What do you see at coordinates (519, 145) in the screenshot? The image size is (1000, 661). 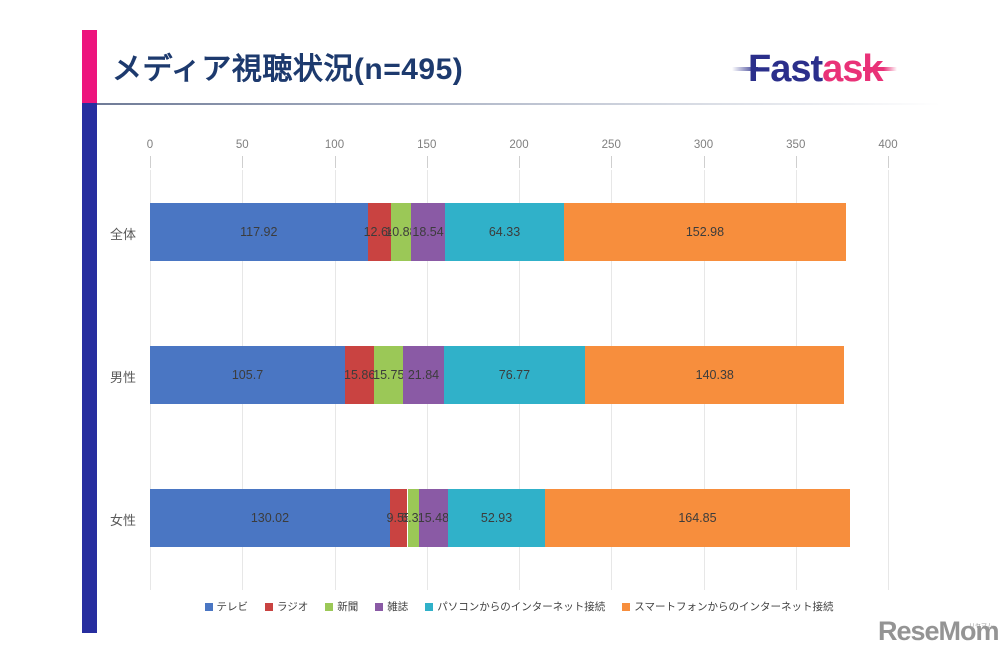 I see `axis-tick-label: 200` at bounding box center [519, 145].